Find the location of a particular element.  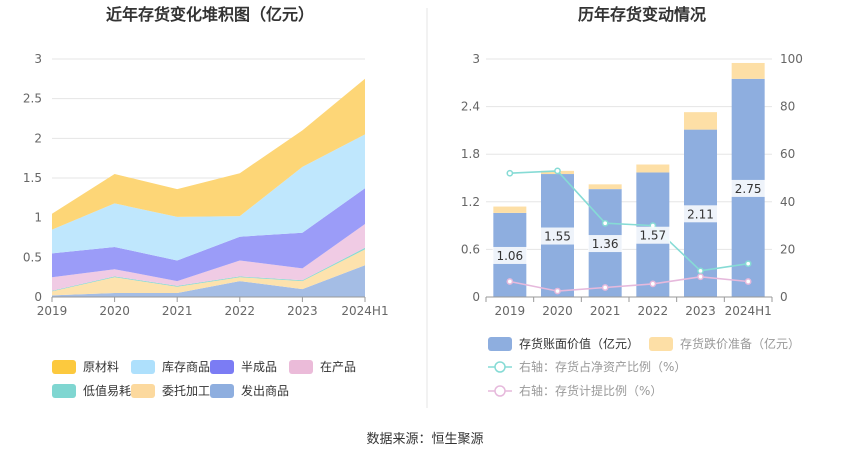

area-库存商品 is located at coordinates (208, 197).